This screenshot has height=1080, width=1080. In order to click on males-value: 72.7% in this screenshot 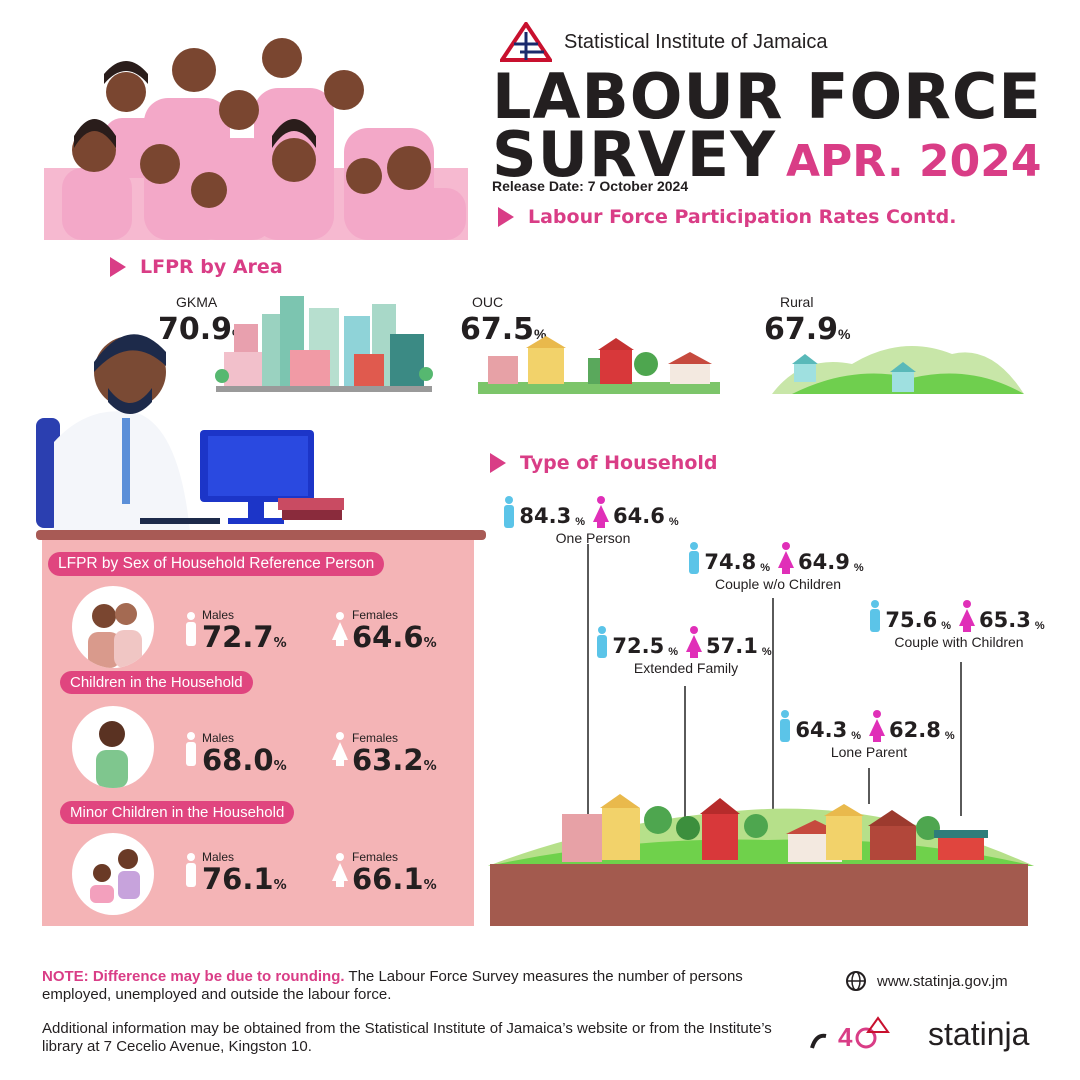, I will do `click(244, 637)`.